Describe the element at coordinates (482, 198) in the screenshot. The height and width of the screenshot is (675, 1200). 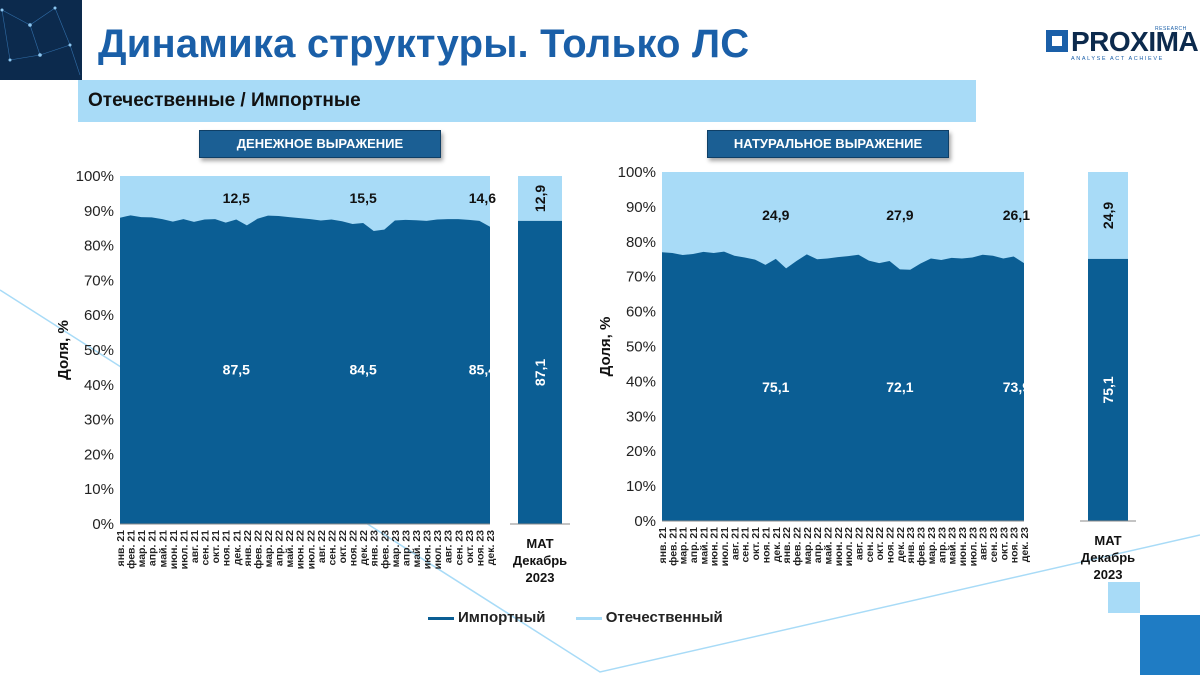
I see `data-label-domestic: 14,6` at that location.